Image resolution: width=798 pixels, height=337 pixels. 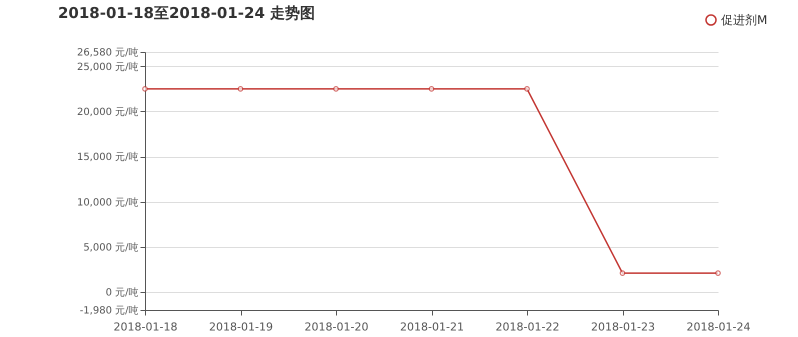 What do you see at coordinates (107, 52) in the screenshot?
I see `y-tick-label: 26,580 元/吨` at bounding box center [107, 52].